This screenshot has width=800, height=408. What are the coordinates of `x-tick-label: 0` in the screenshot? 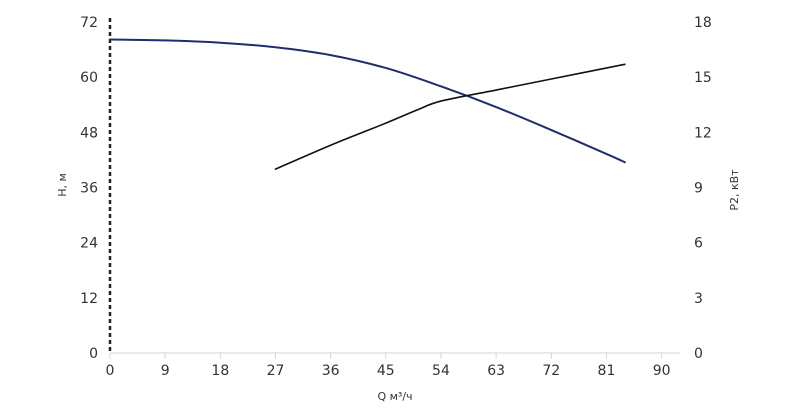 It's located at (110, 371).